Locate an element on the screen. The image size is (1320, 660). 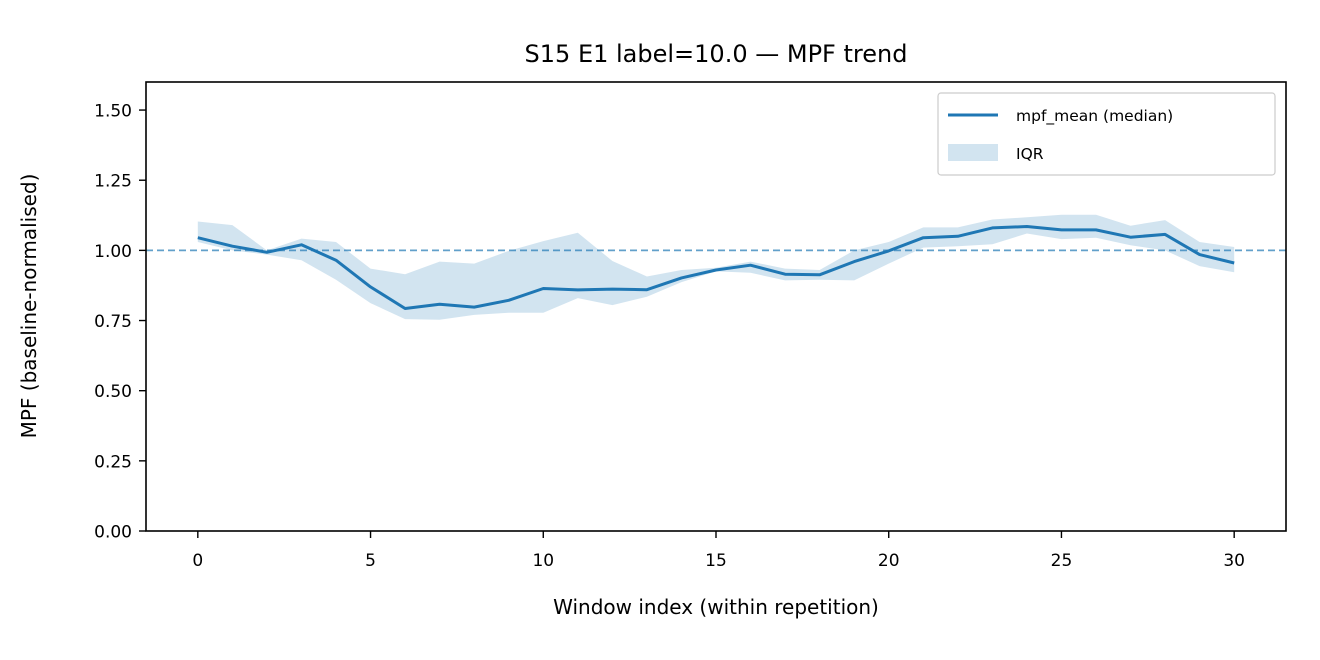
median-line is located at coordinates (716, 267).